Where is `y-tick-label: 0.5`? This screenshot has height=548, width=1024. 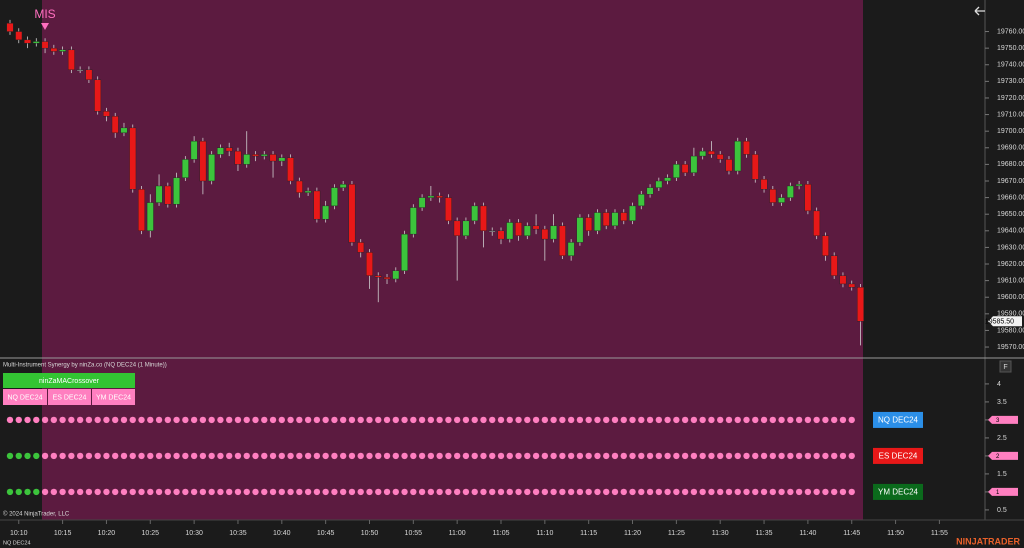 y-tick-label: 0.5 is located at coordinates (1002, 510).